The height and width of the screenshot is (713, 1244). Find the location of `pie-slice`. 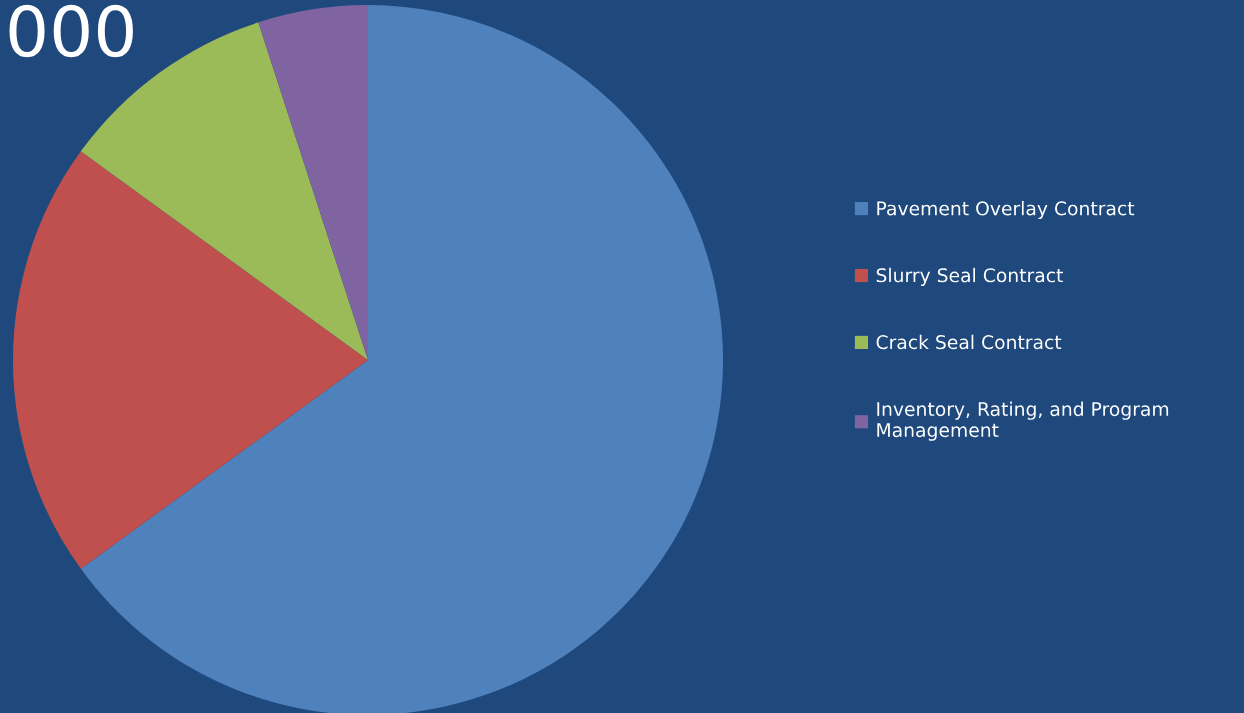

pie-slice is located at coordinates (313, 182).